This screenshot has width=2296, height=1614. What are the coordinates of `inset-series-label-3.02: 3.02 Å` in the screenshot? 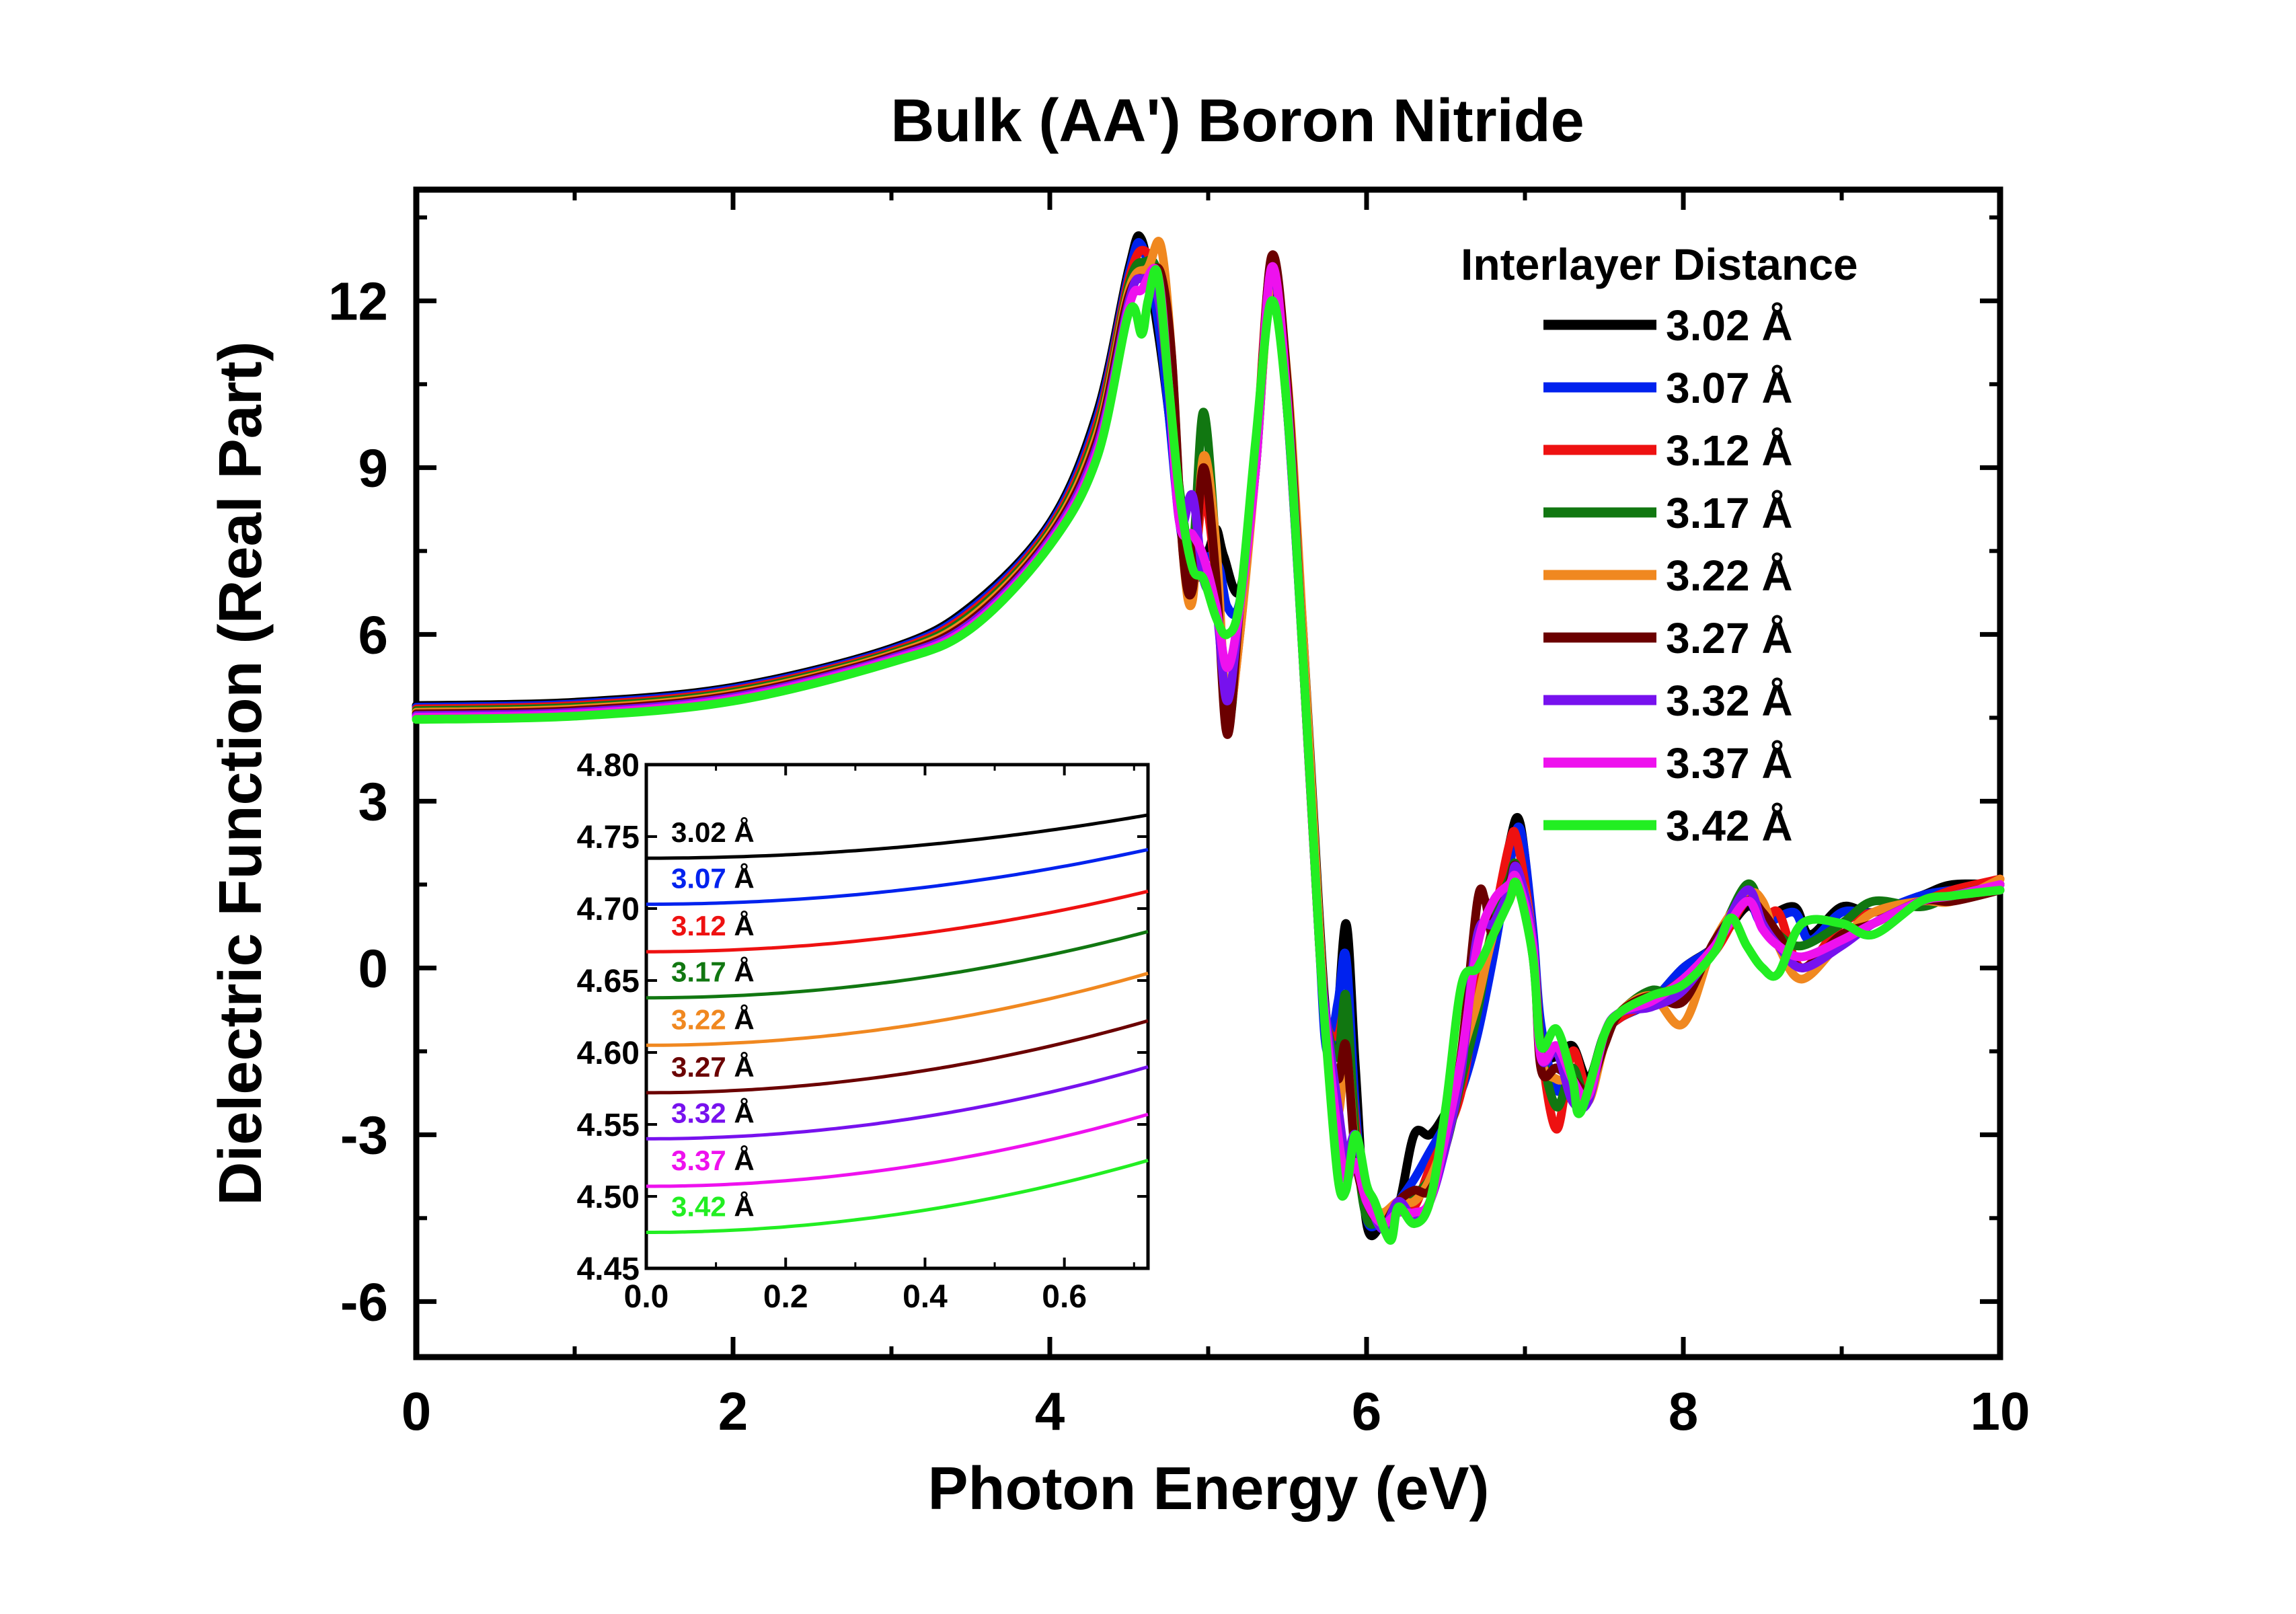 It's located at (713, 832).